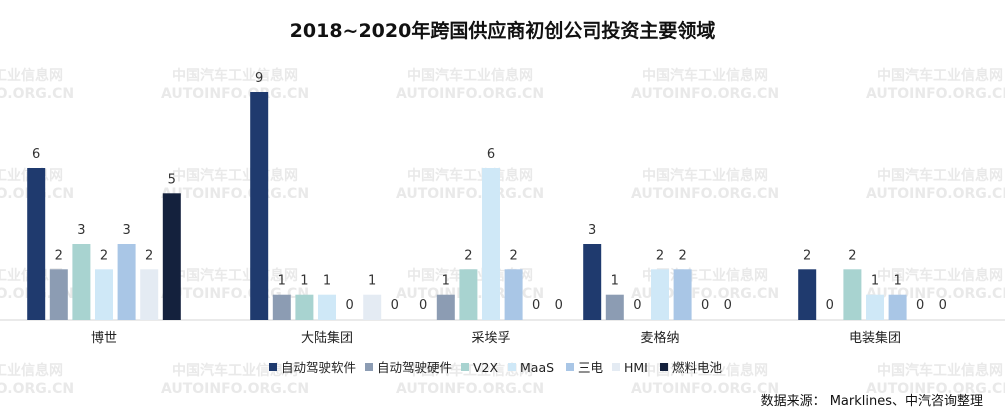 This screenshot has height=420, width=1005. Describe the element at coordinates (591, 367) in the screenshot. I see `legend-label: 三电` at that location.